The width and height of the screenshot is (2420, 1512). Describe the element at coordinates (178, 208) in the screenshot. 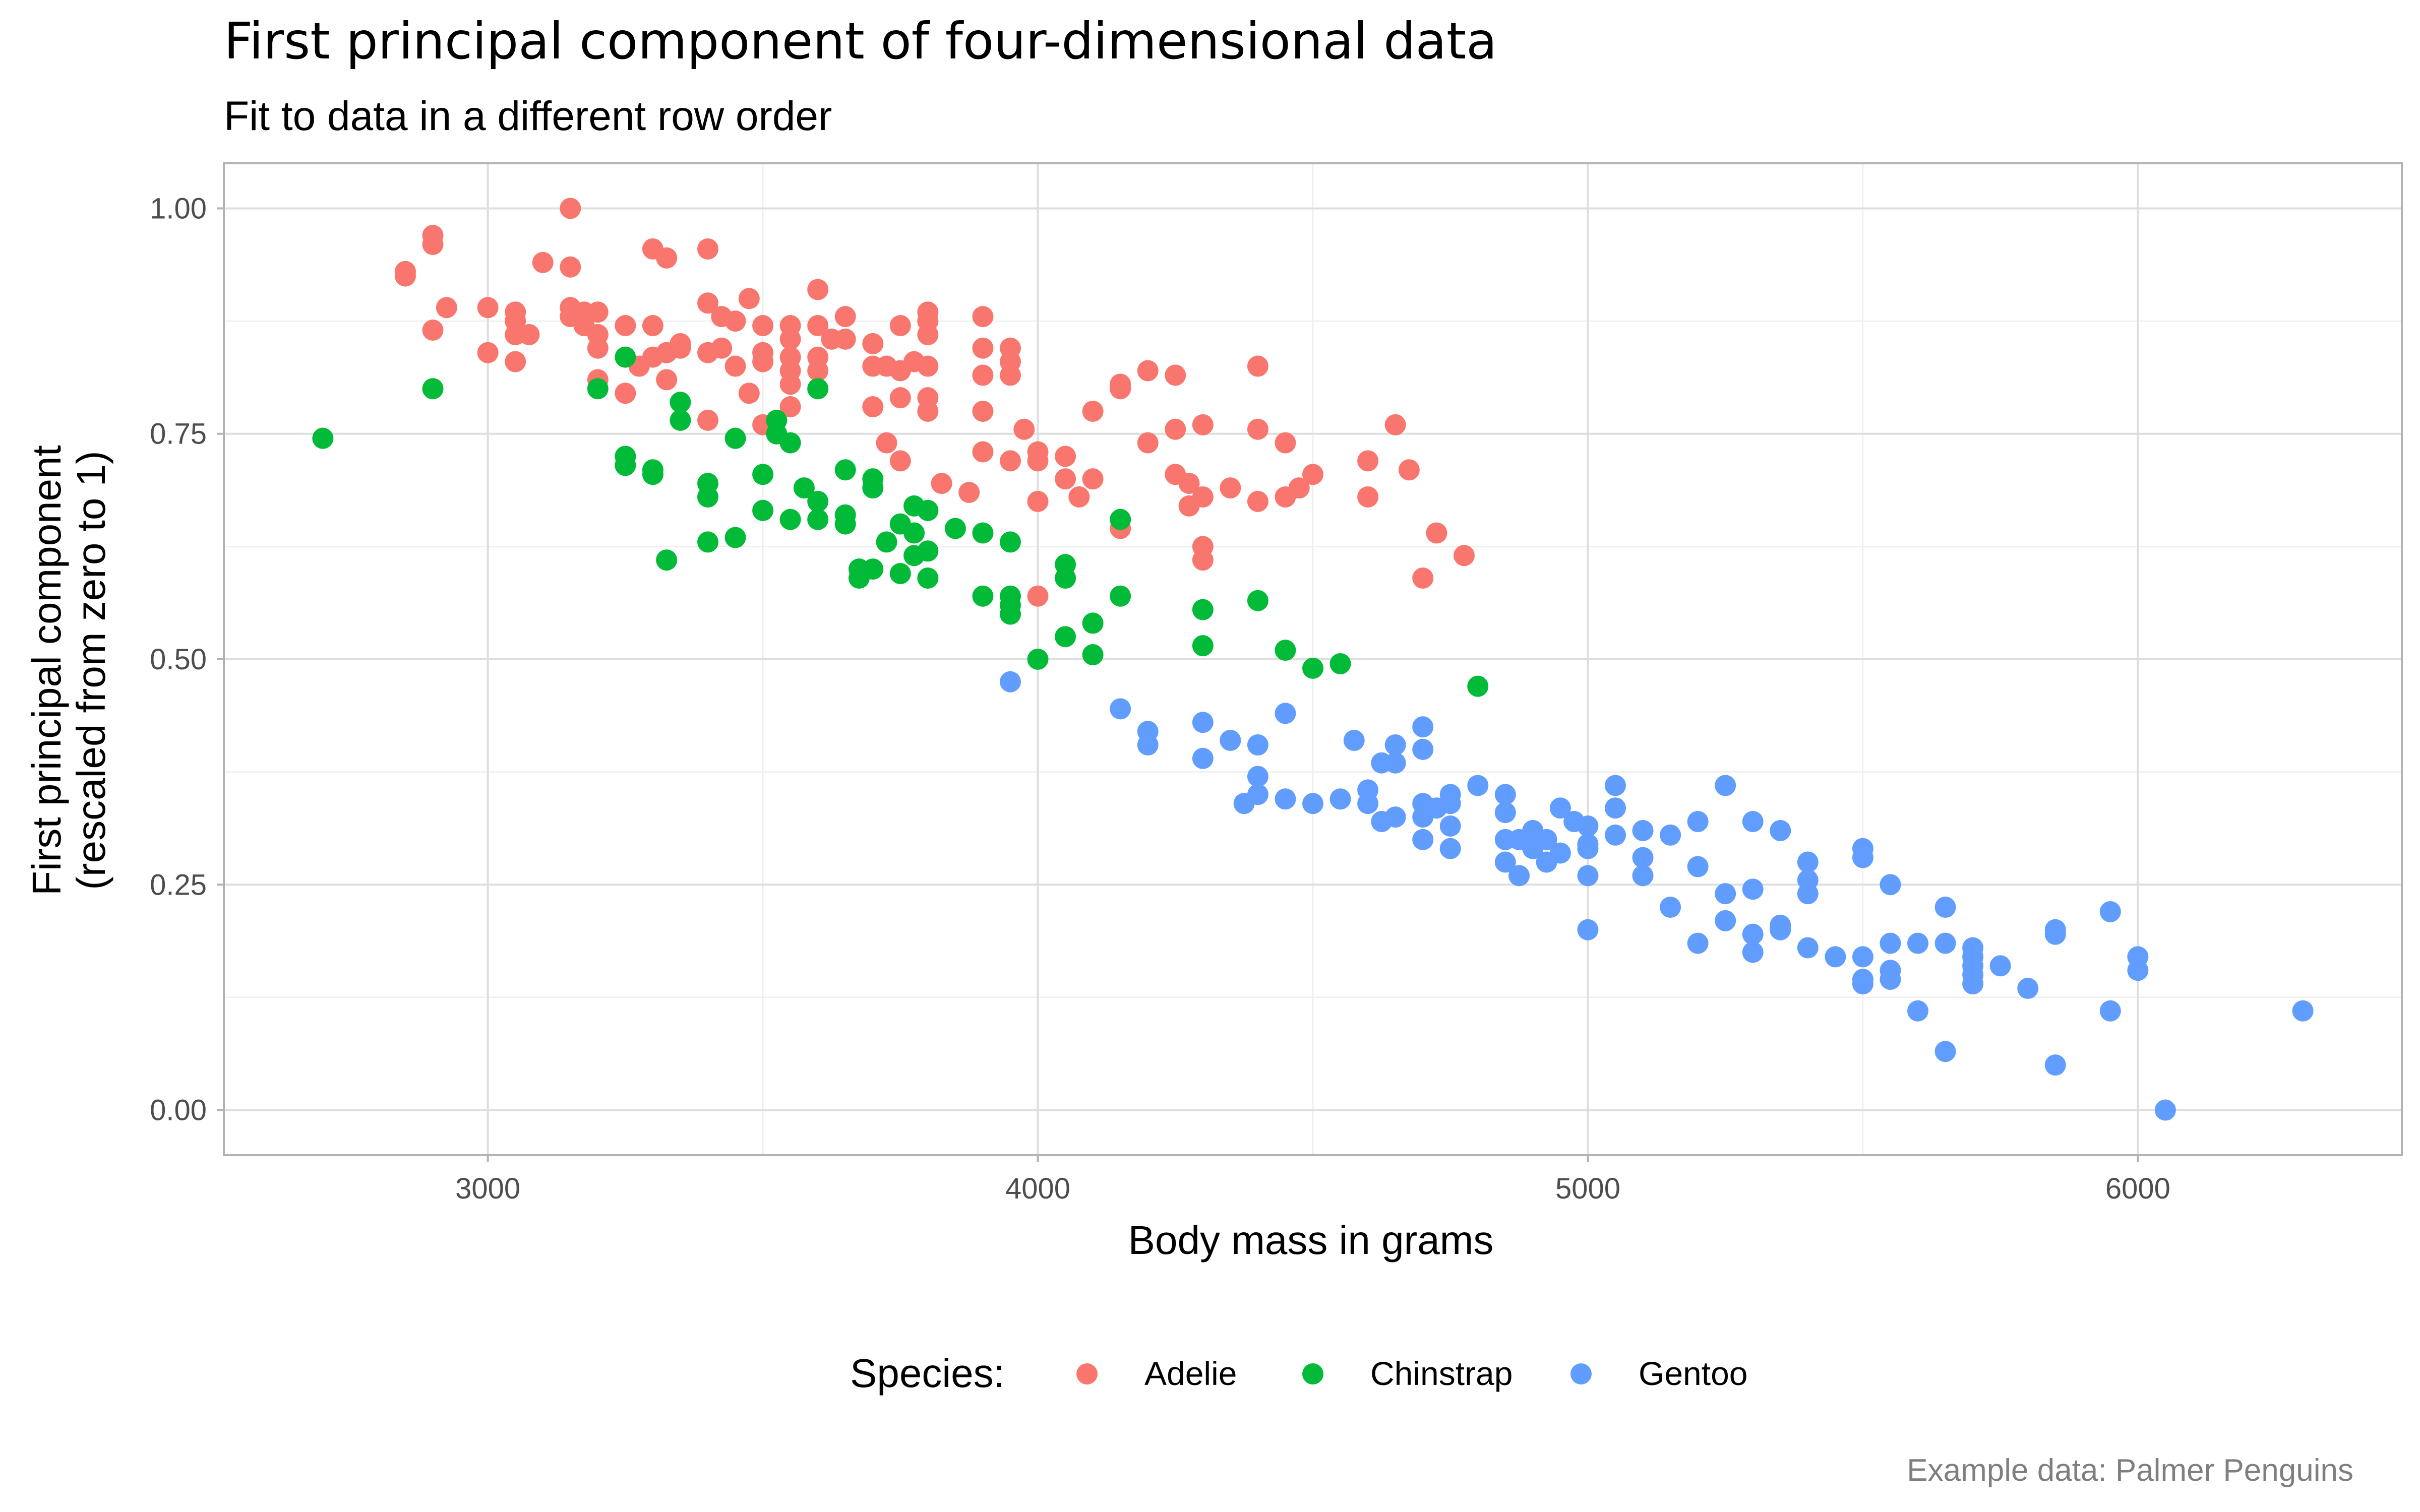

I see `y-tick-label: 1.00` at that location.